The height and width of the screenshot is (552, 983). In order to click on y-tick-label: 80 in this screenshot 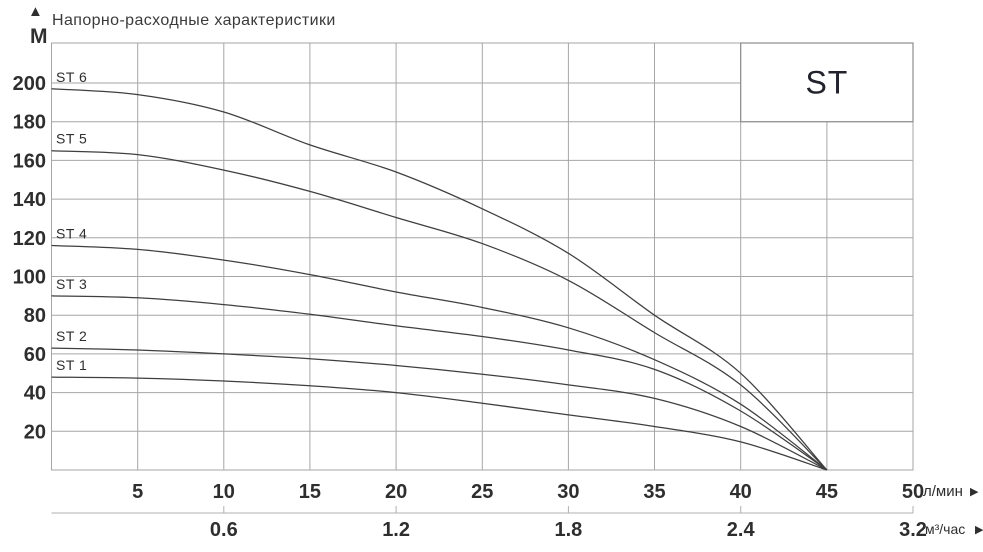, I will do `click(35, 316)`.